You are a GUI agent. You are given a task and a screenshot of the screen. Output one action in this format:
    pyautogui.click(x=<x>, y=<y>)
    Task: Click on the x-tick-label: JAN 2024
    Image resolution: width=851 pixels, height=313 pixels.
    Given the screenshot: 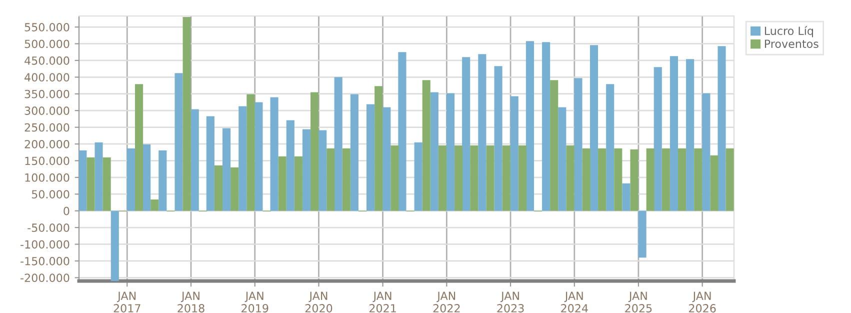 What is the action you would take?
    pyautogui.click(x=574, y=302)
    